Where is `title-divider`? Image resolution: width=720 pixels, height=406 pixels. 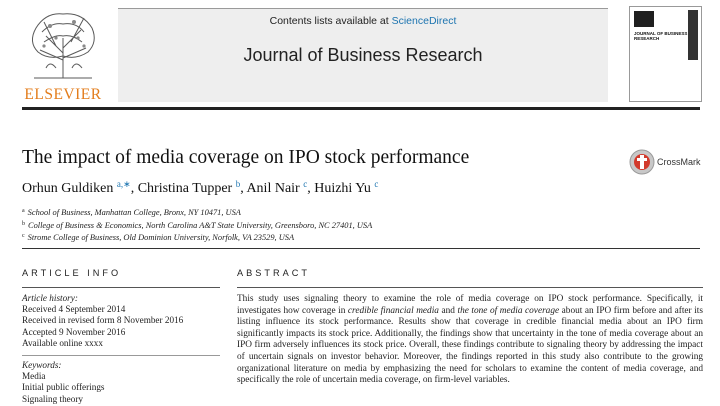 title-divider is located at coordinates (361, 248).